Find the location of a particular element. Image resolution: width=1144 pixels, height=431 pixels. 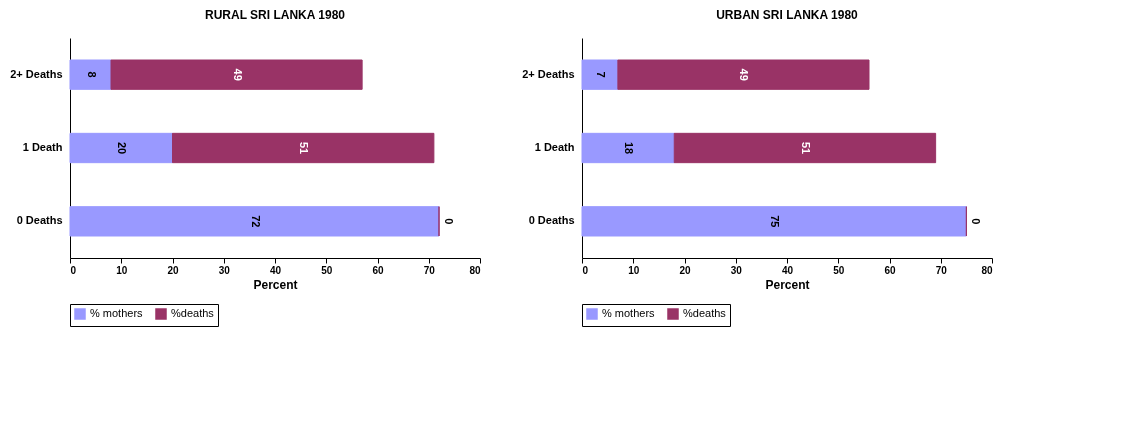

data-label: 72 is located at coordinates (255, 221).